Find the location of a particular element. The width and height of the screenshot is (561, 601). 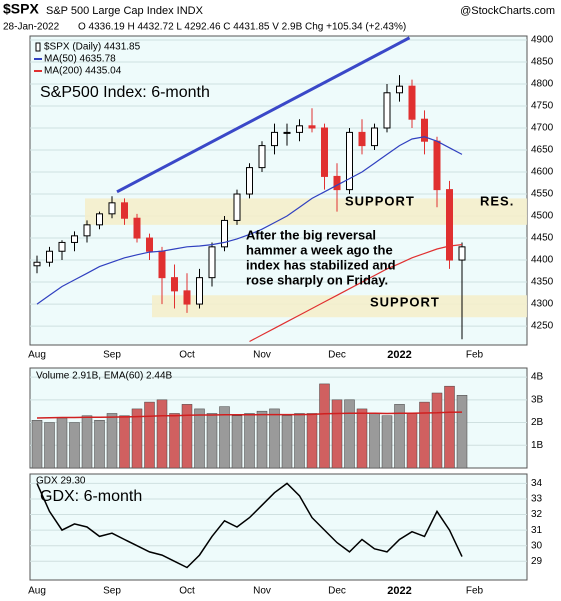

panel-title: GDX 29.30 is located at coordinates (61, 481).